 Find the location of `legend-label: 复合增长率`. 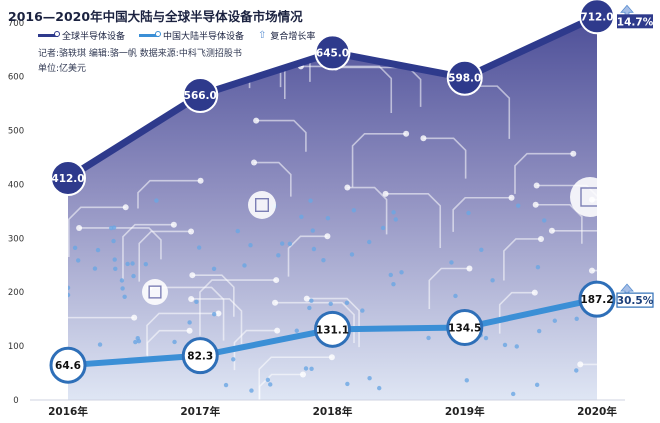

legend-label: 复合增长率 is located at coordinates (293, 37).